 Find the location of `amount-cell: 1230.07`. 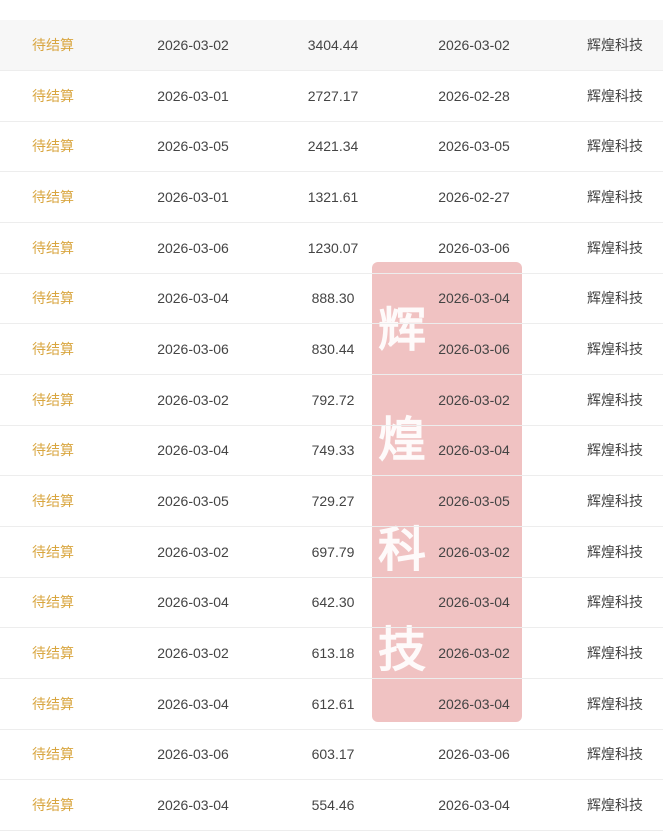

amount-cell: 1230.07 is located at coordinates (333, 247).